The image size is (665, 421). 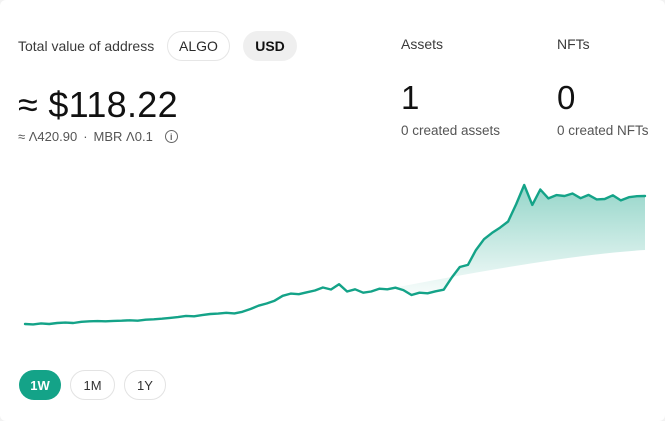 What do you see at coordinates (410, 97) in the screenshot?
I see `assets-count: 1` at bounding box center [410, 97].